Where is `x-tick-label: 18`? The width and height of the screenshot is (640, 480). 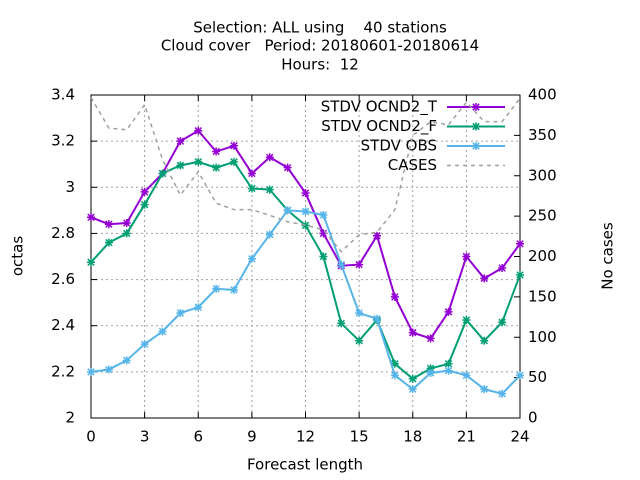
x-tick-label: 18 is located at coordinates (412, 437).